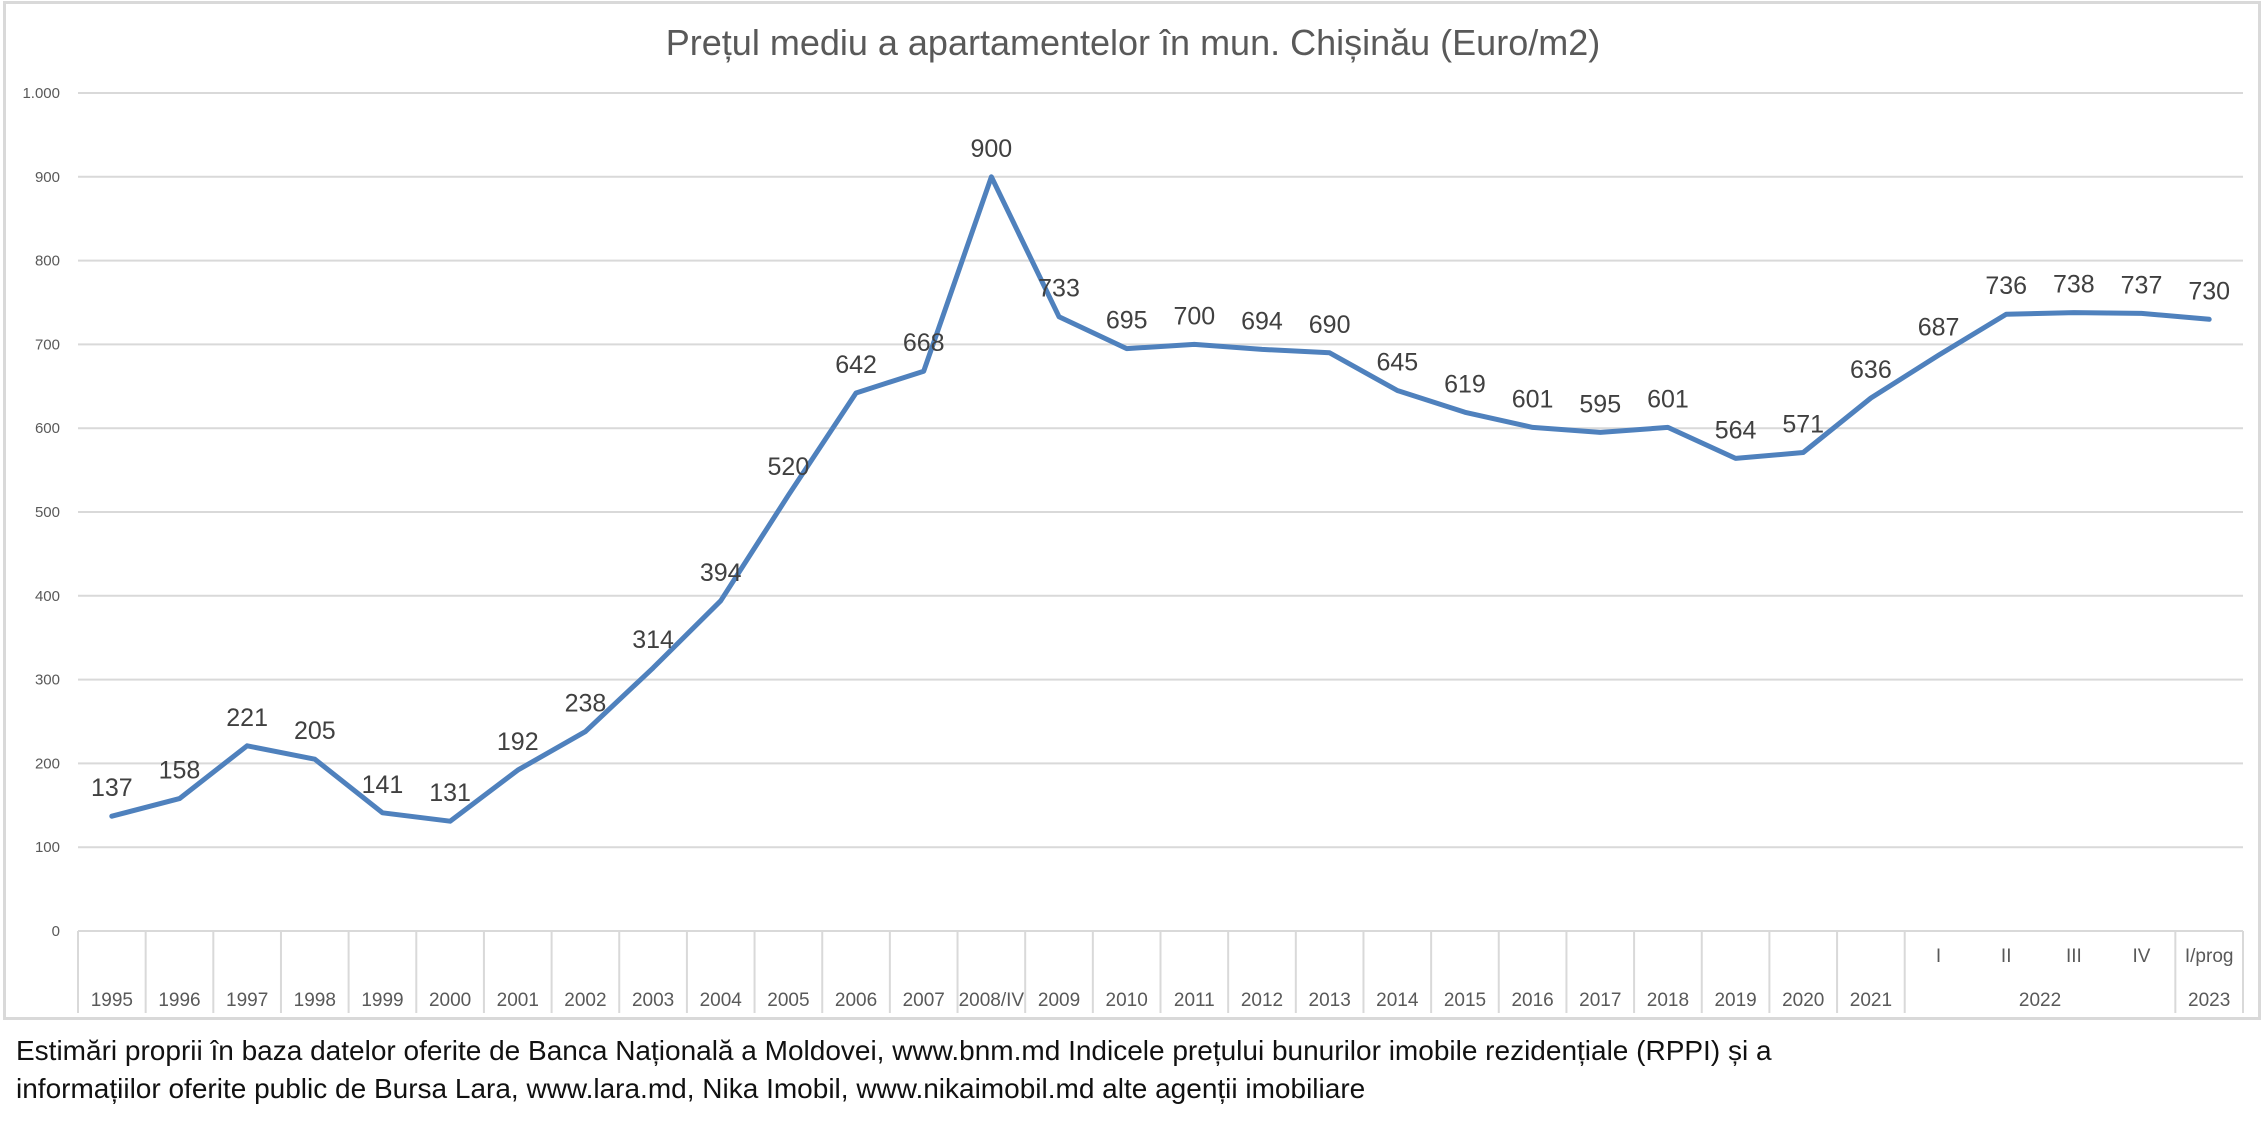 Image resolution: width=2266 pixels, height=1122 pixels. What do you see at coordinates (2074, 285) in the screenshot?
I see `data-label: 738` at bounding box center [2074, 285].